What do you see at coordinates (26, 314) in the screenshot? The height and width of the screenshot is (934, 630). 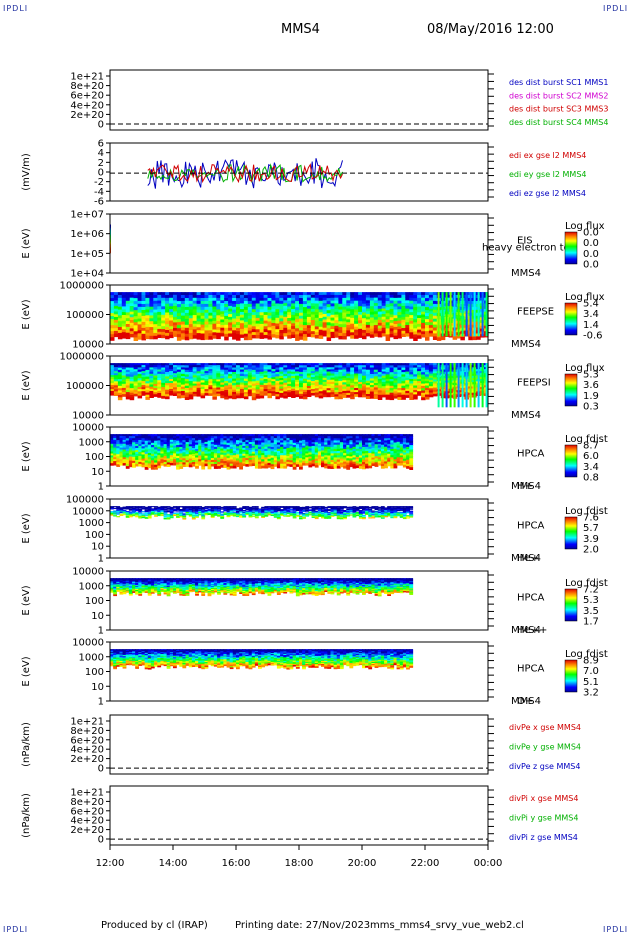 I see `y-axis-label-p4: E (eV)` at bounding box center [26, 314].